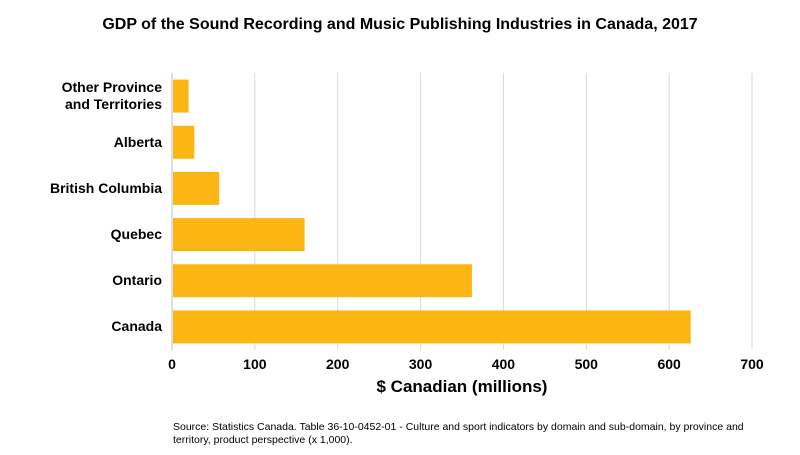  What do you see at coordinates (338, 364) in the screenshot?
I see `x-tick-label: 200` at bounding box center [338, 364].